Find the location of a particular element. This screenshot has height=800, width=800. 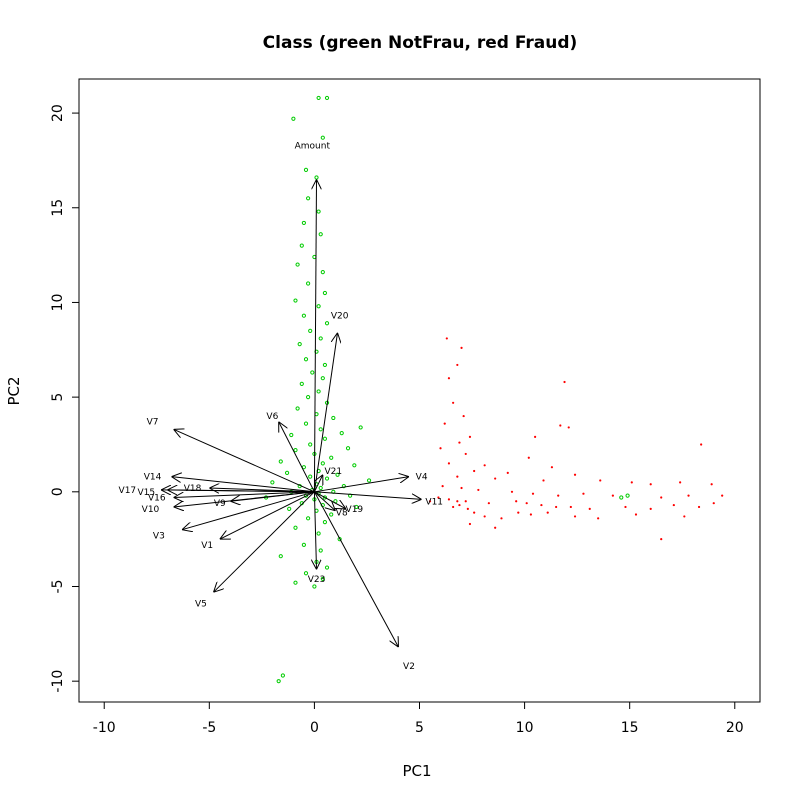

arrow-v3 is located at coordinates (248, 510).